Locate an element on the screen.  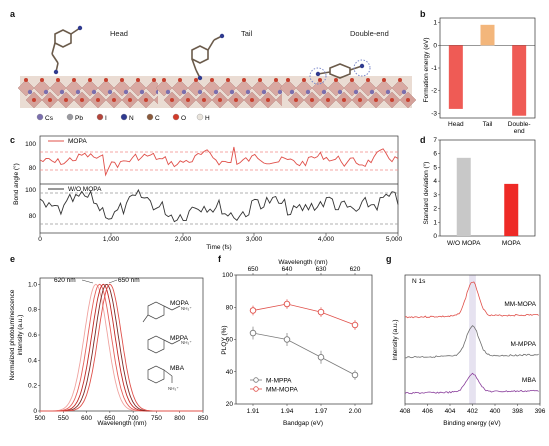
f-ytick-label: 60 is located at coordinates (230, 340).